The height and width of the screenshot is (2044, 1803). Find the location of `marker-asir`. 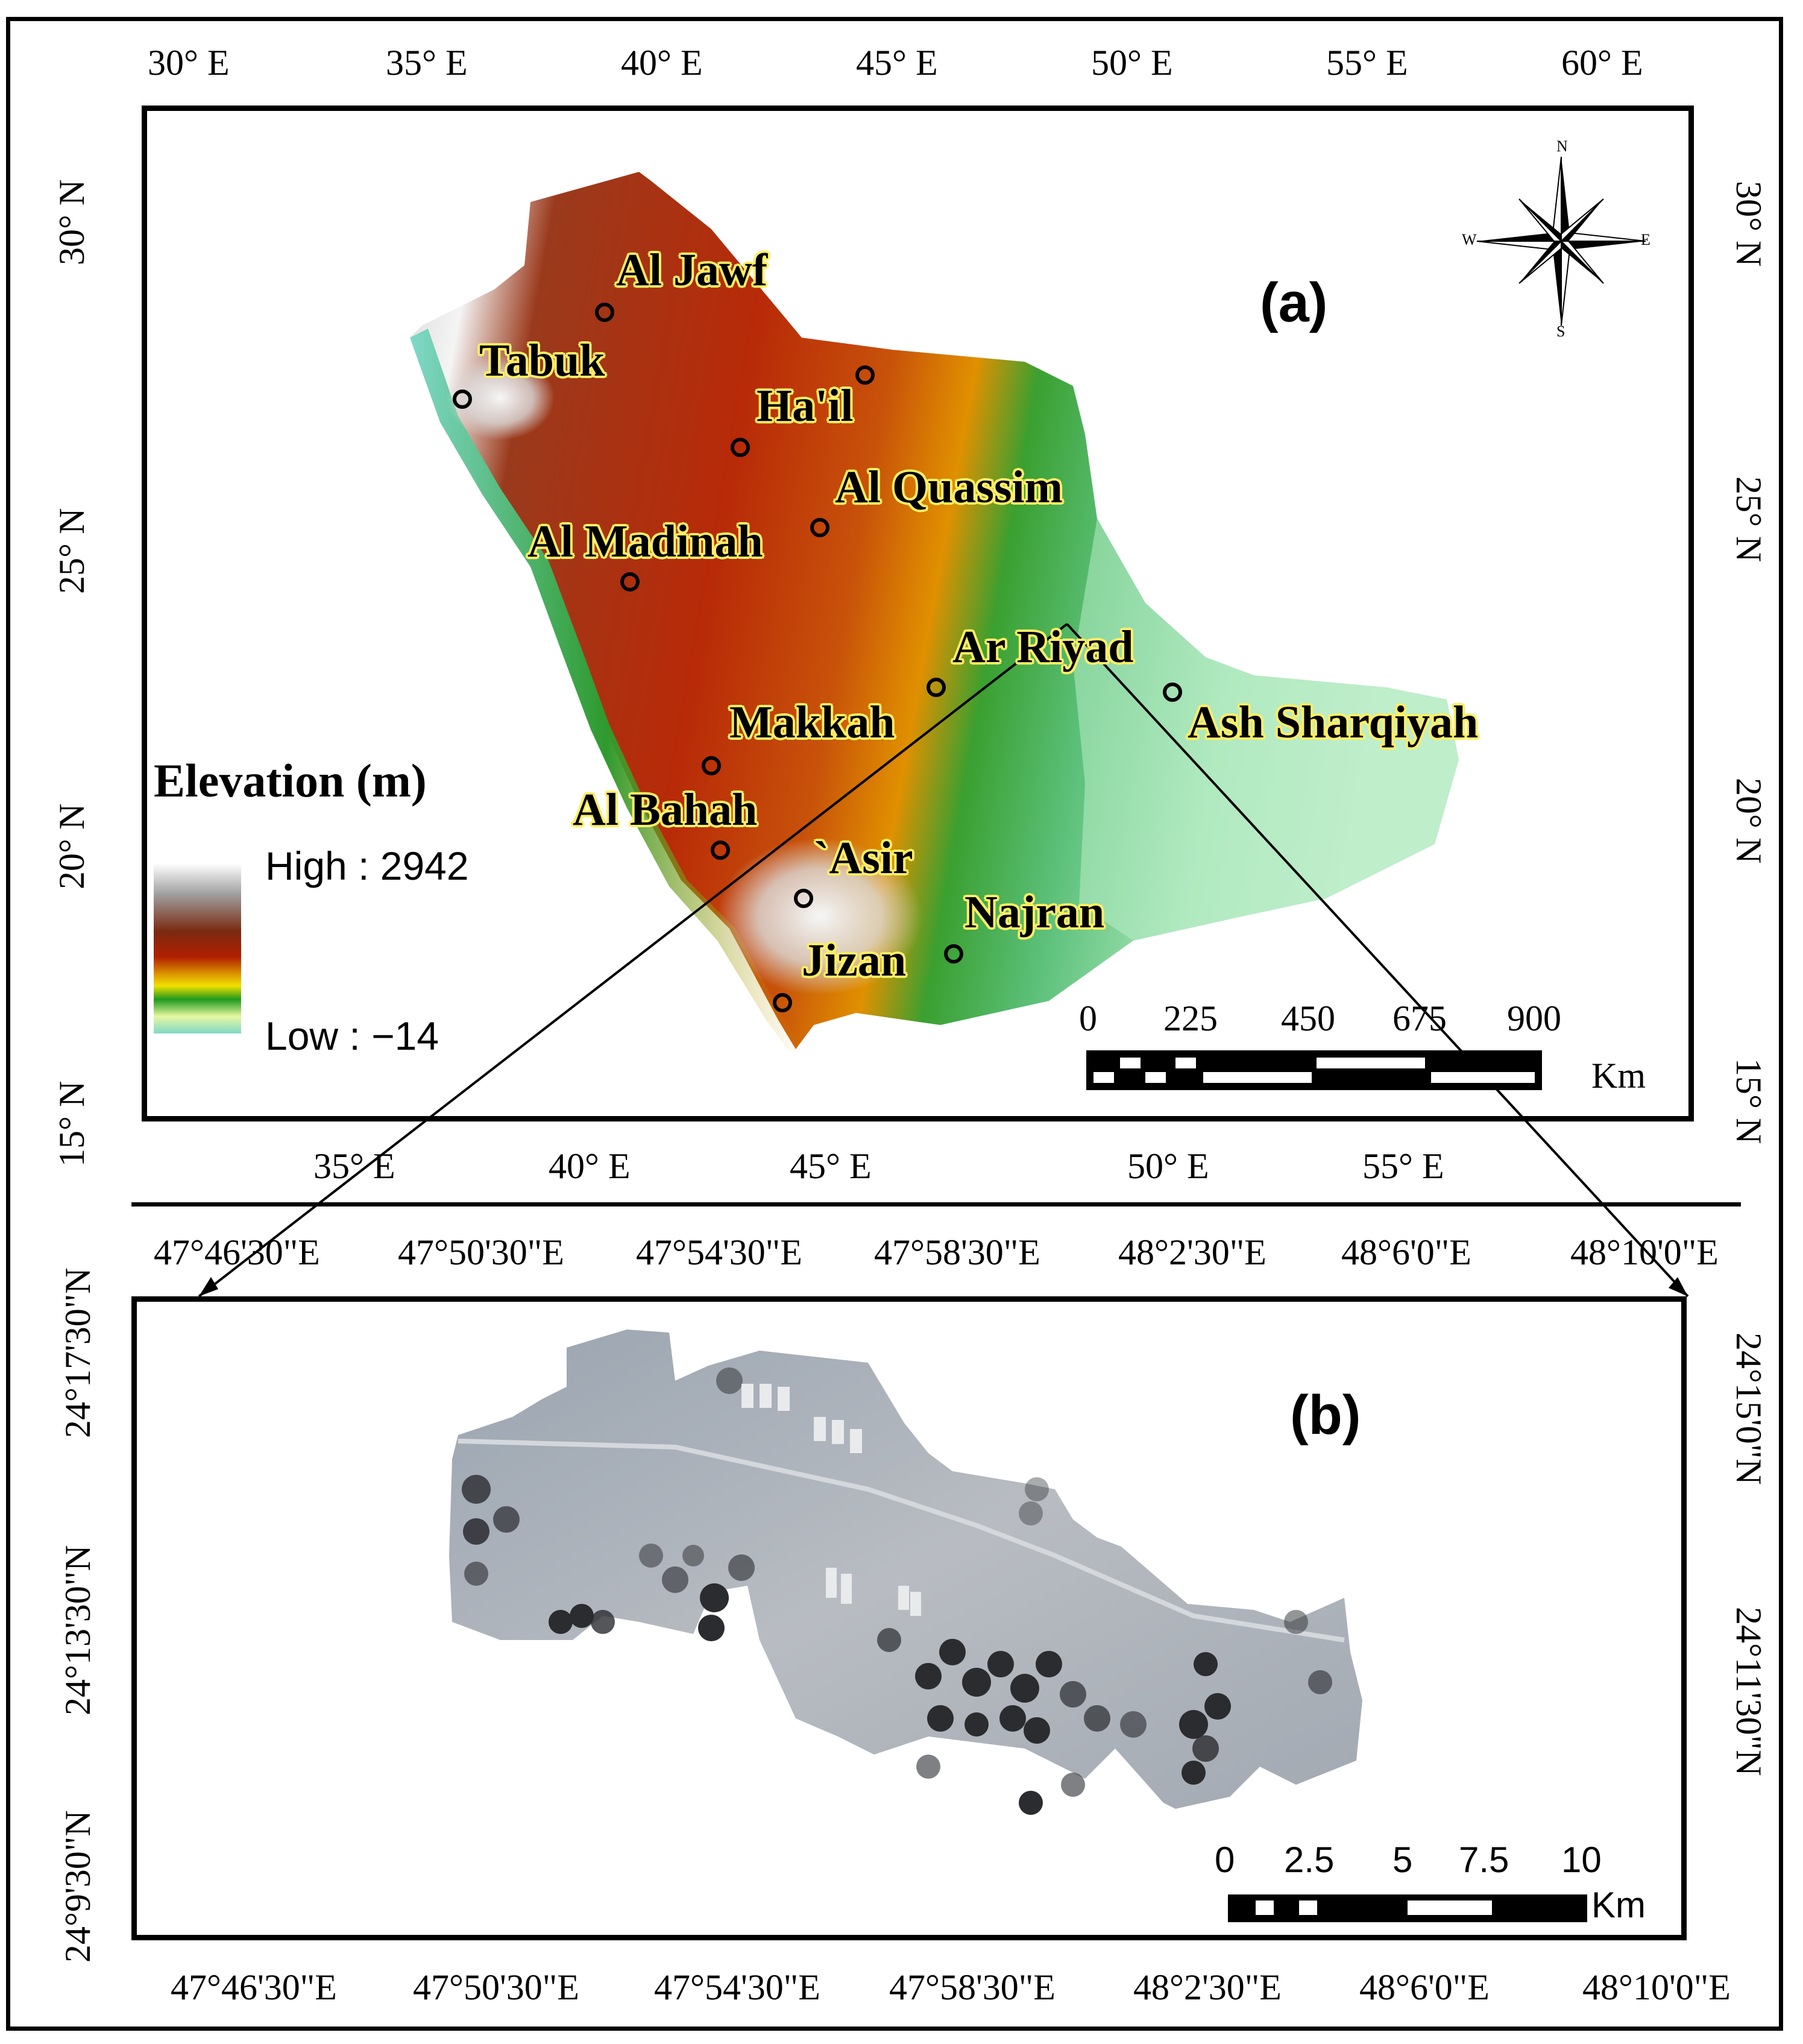

marker-asir is located at coordinates (803, 898).